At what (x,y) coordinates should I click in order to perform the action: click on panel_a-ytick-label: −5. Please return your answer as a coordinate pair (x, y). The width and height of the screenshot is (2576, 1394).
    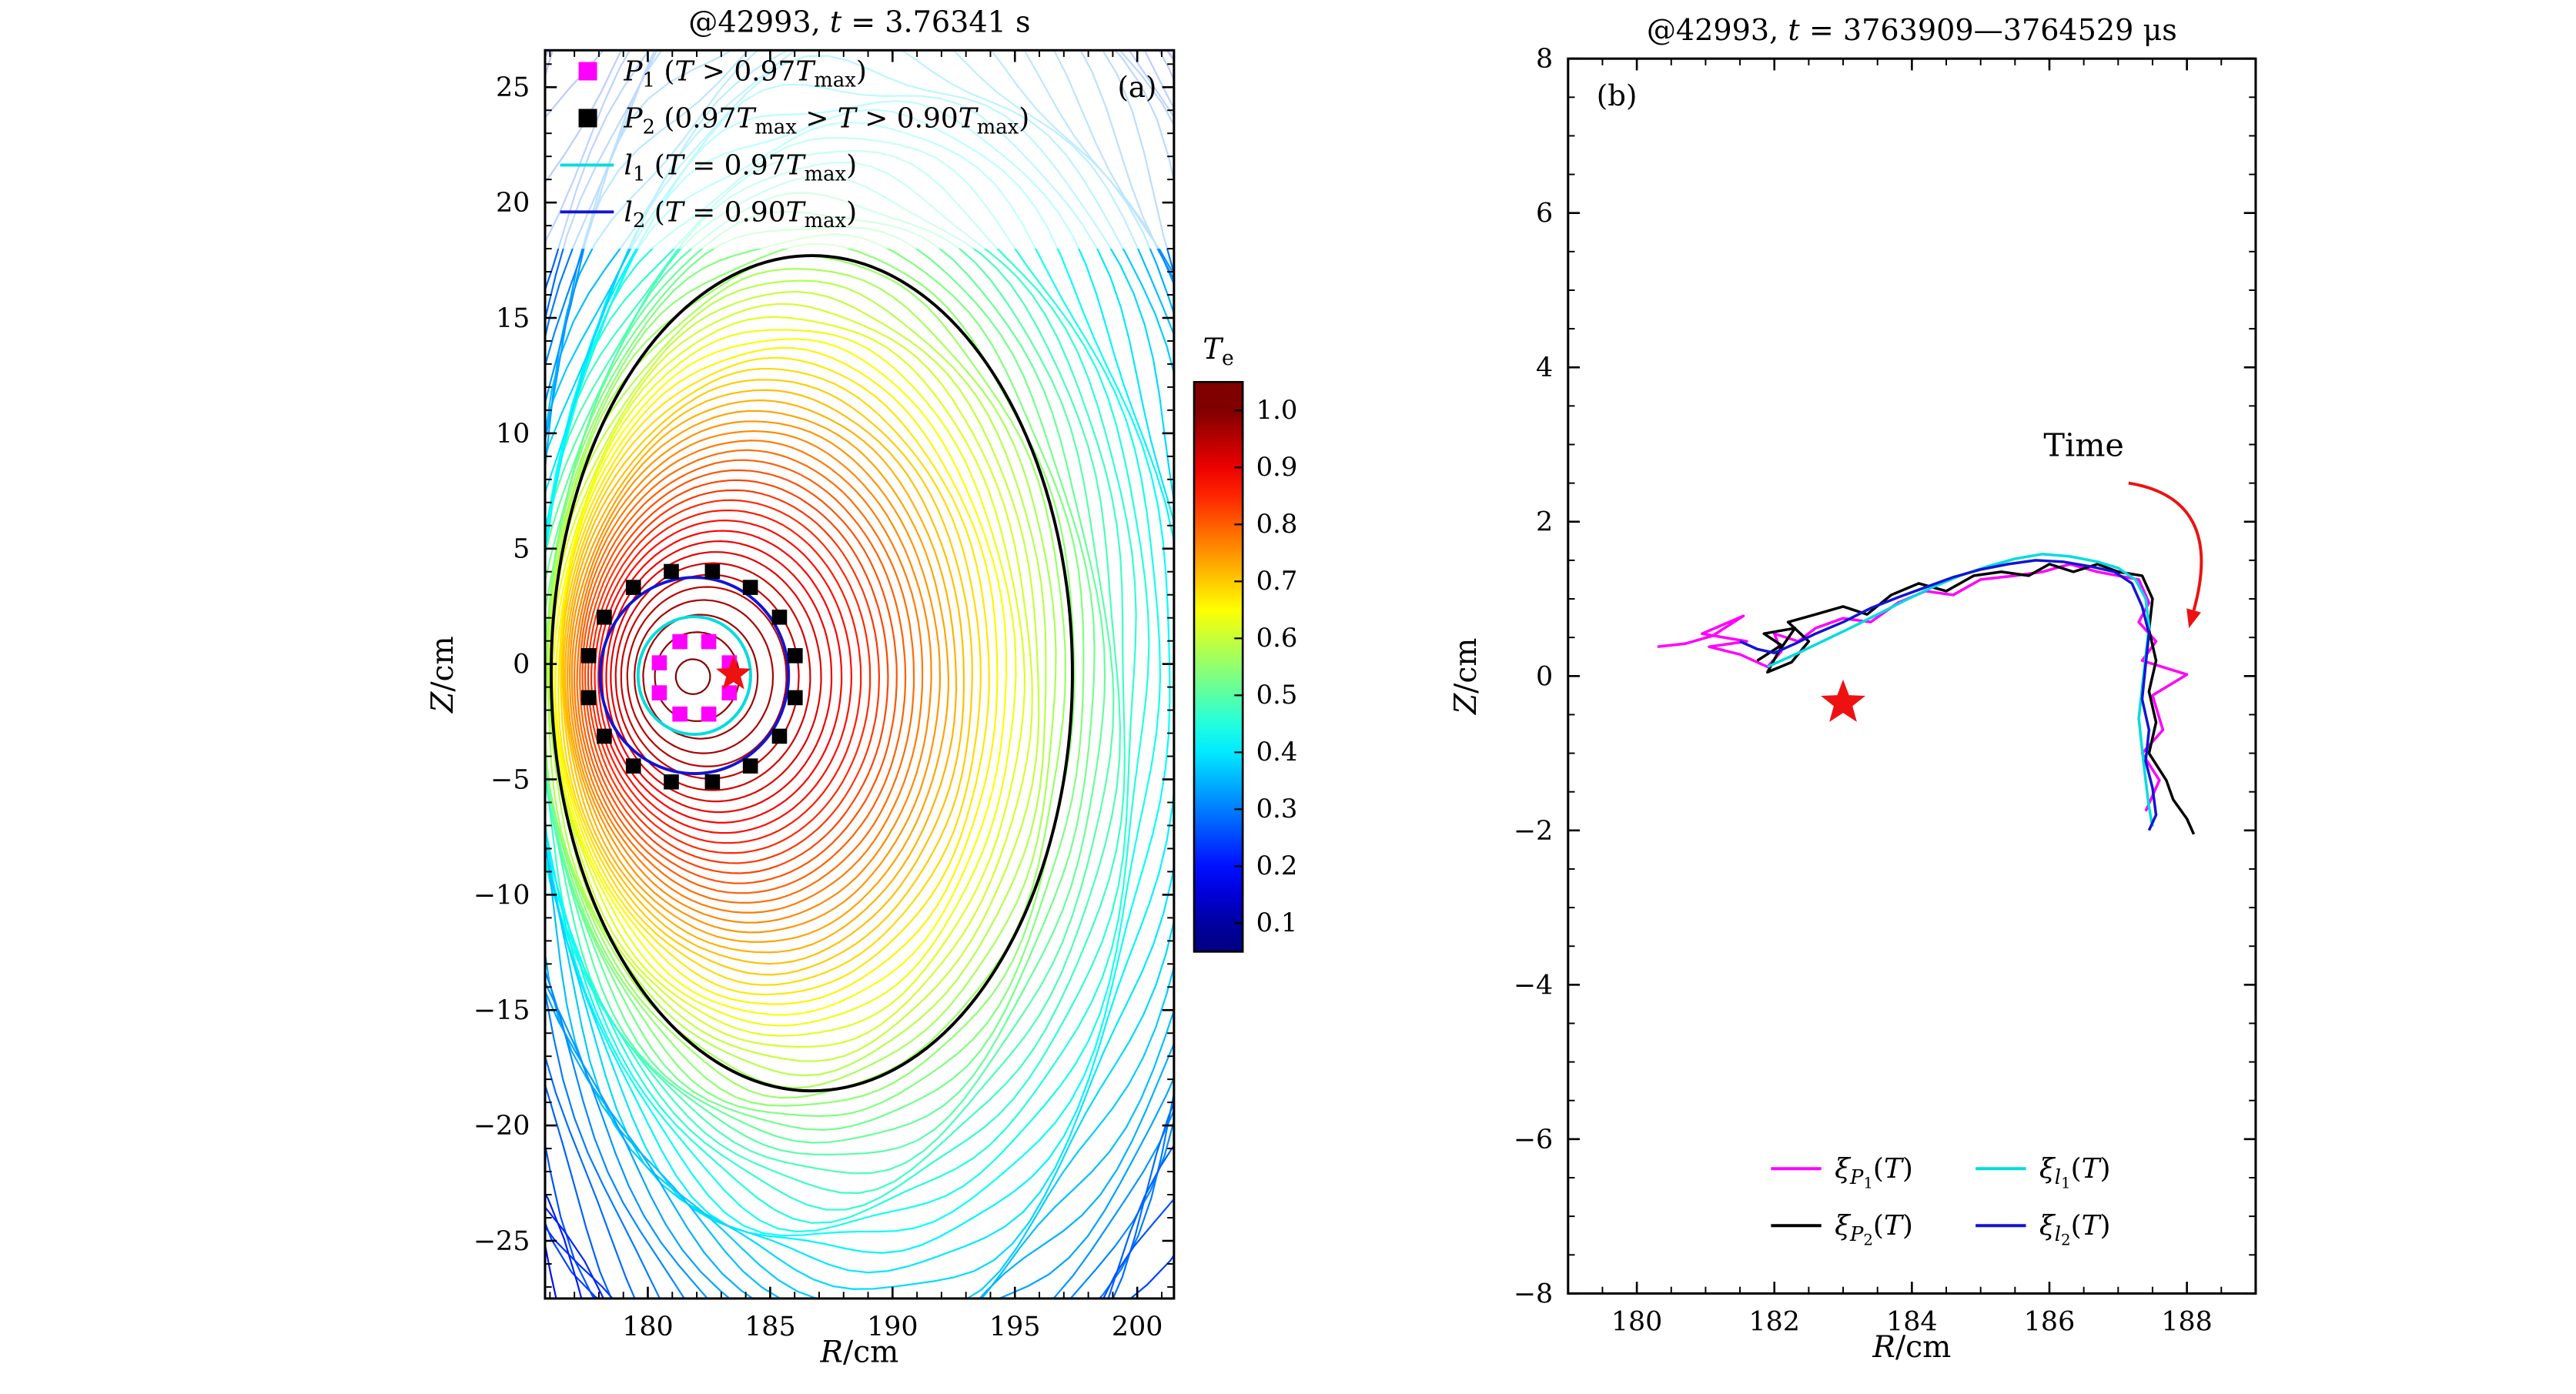
    Looking at the image, I should click on (510, 779).